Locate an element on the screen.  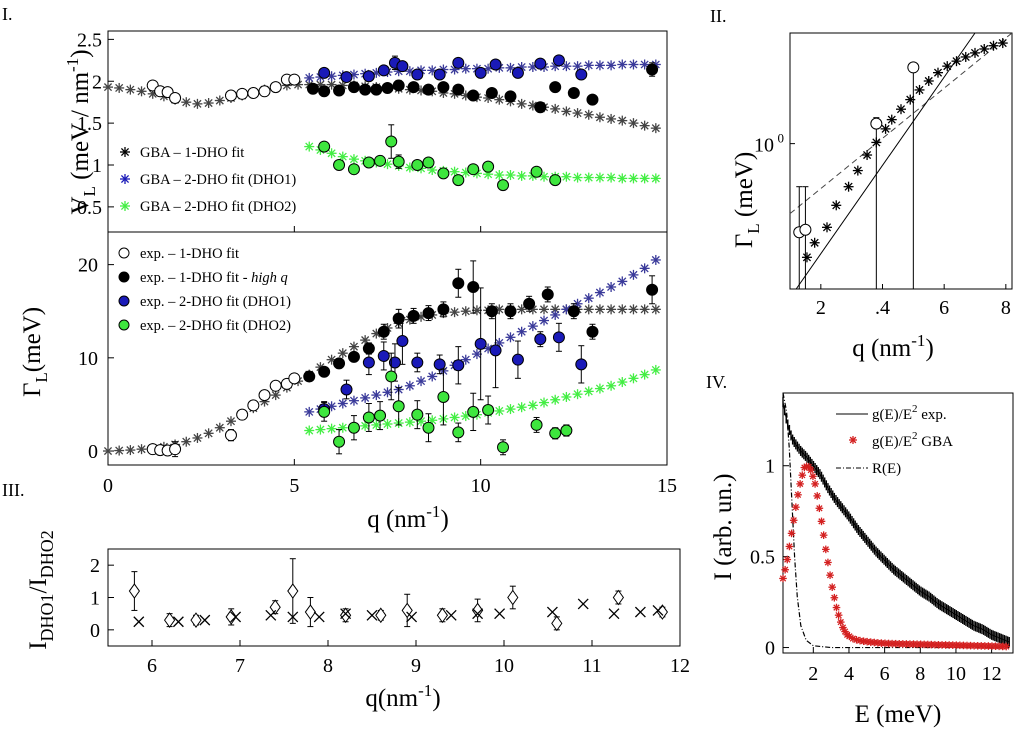
ylabel-mid: /I is located at coordinates (38, 585).